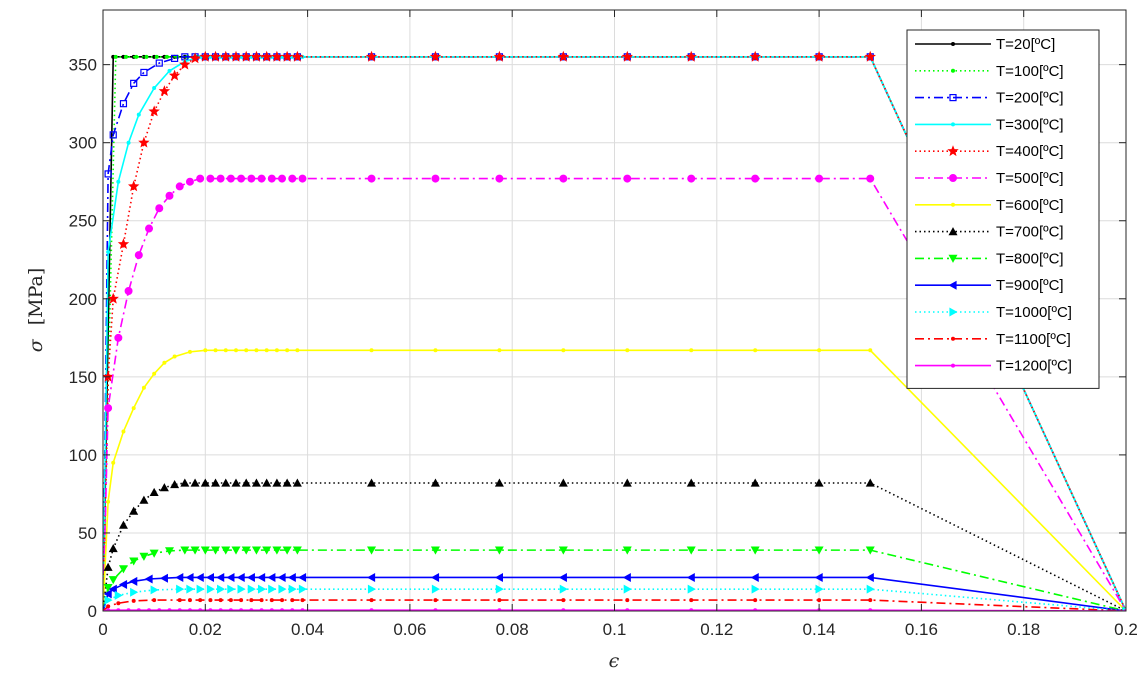 The width and height of the screenshot is (1145, 682). I want to click on legend-label: T=800[ºC], so click(1030, 258).